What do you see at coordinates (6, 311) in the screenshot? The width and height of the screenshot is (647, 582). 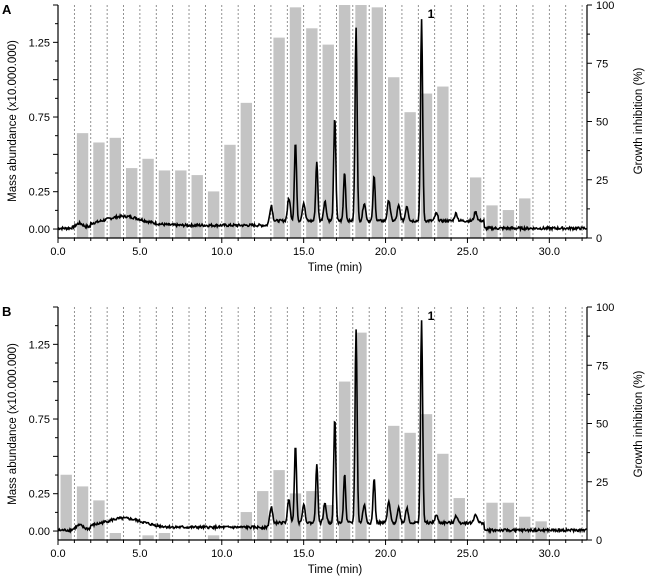 I see `panel-letter-b: B` at bounding box center [6, 311].